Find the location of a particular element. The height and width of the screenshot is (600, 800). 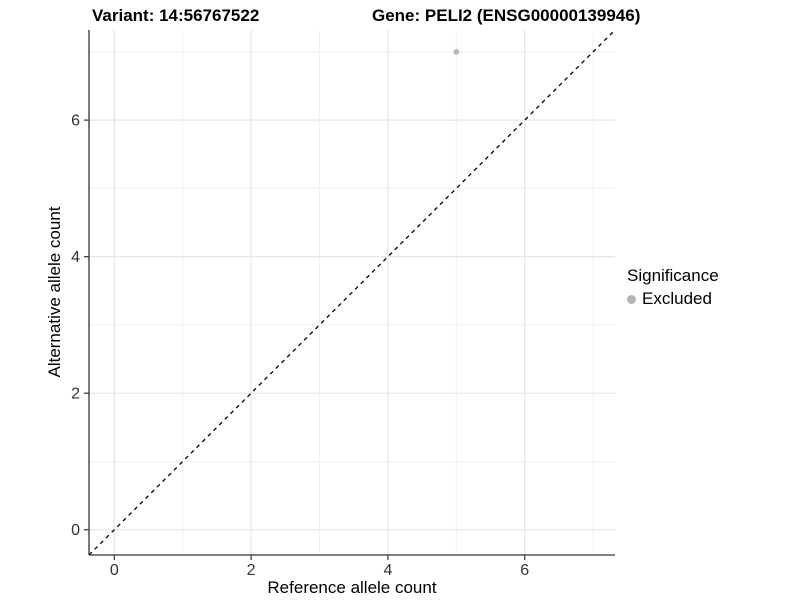

x-axis-title: Reference allele count is located at coordinates (352, 587).